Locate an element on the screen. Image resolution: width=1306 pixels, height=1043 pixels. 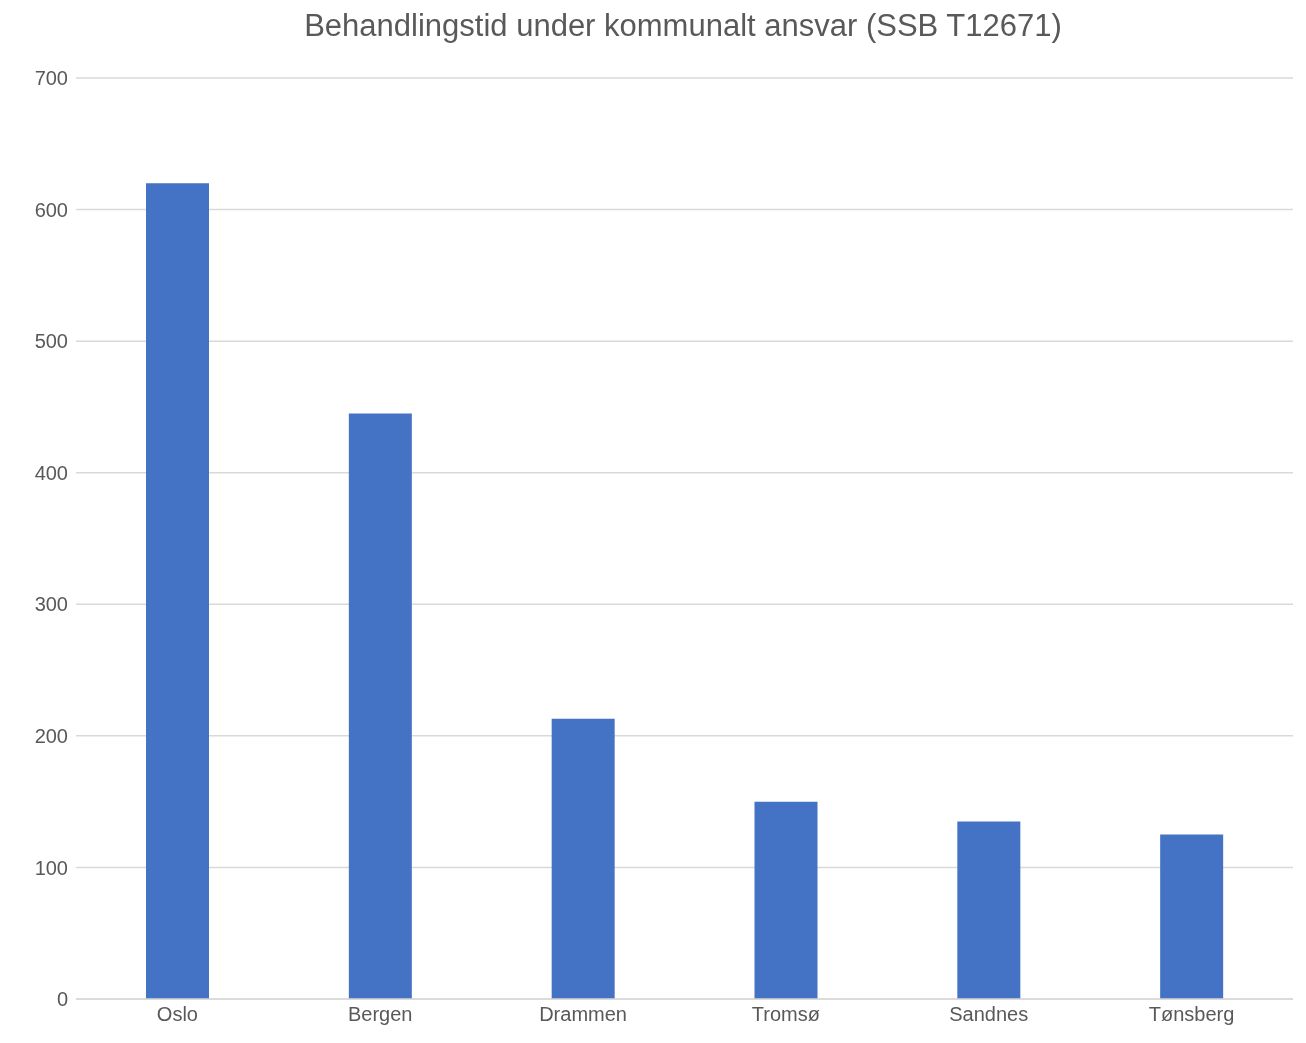
x-tick-label: Tromsø is located at coordinates (785, 1014).